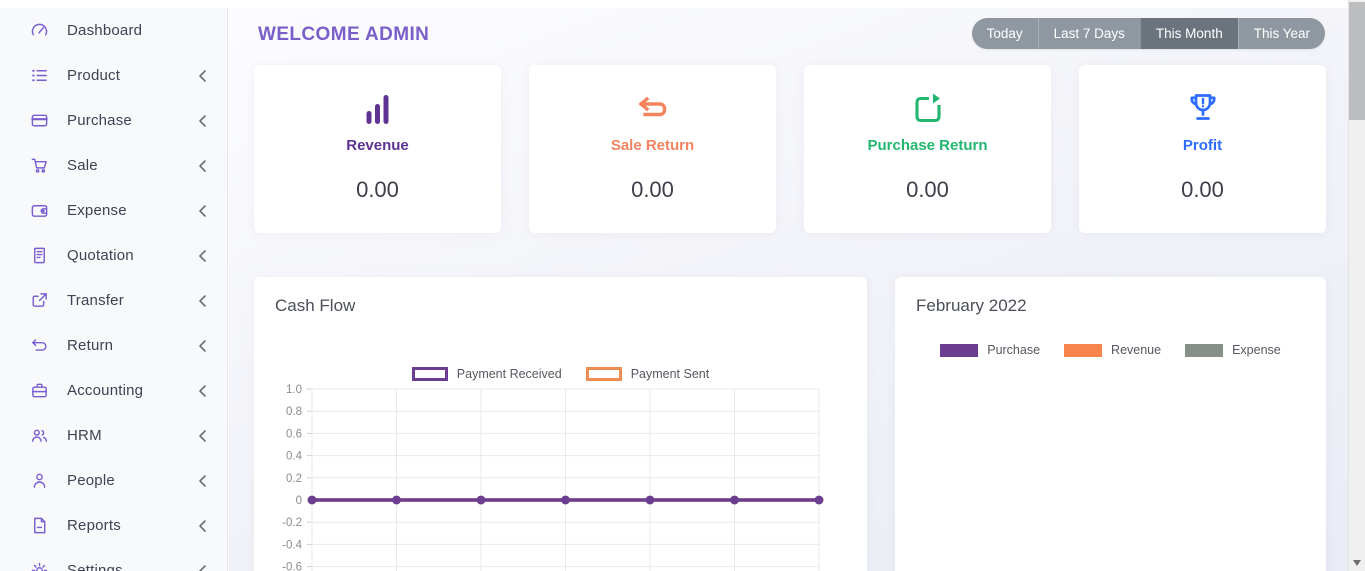 This screenshot has width=1365, height=571. Describe the element at coordinates (40, 391) in the screenshot. I see `briefcase-icon` at that location.